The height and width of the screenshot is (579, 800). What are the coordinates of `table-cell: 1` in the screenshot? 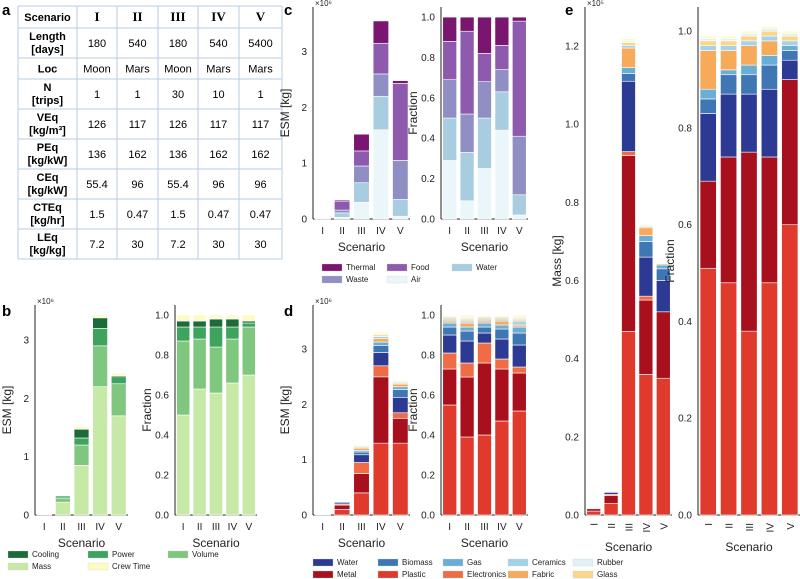 It's located at (137, 95).